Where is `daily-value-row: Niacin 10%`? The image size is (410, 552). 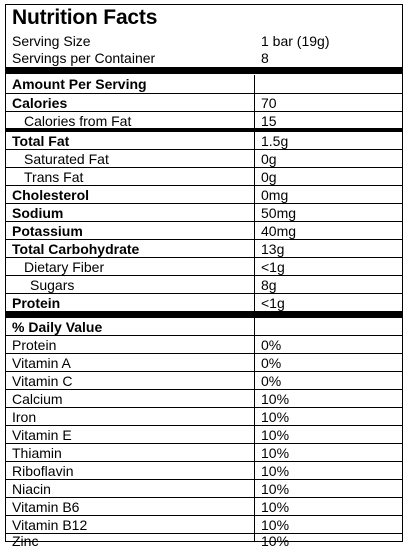
daily-value-row: Niacin 10% is located at coordinates (204, 489).